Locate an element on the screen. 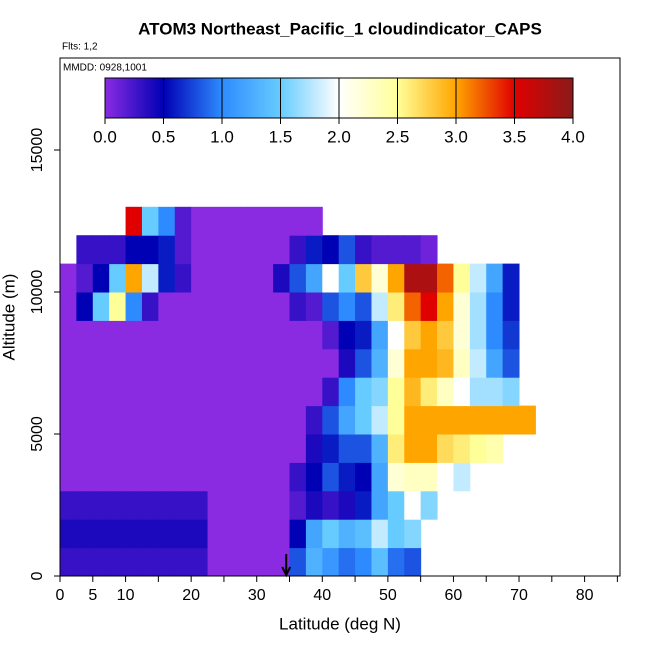 The image size is (650, 655). x-axis-label: Latitude (deg N) is located at coordinates (340, 623).